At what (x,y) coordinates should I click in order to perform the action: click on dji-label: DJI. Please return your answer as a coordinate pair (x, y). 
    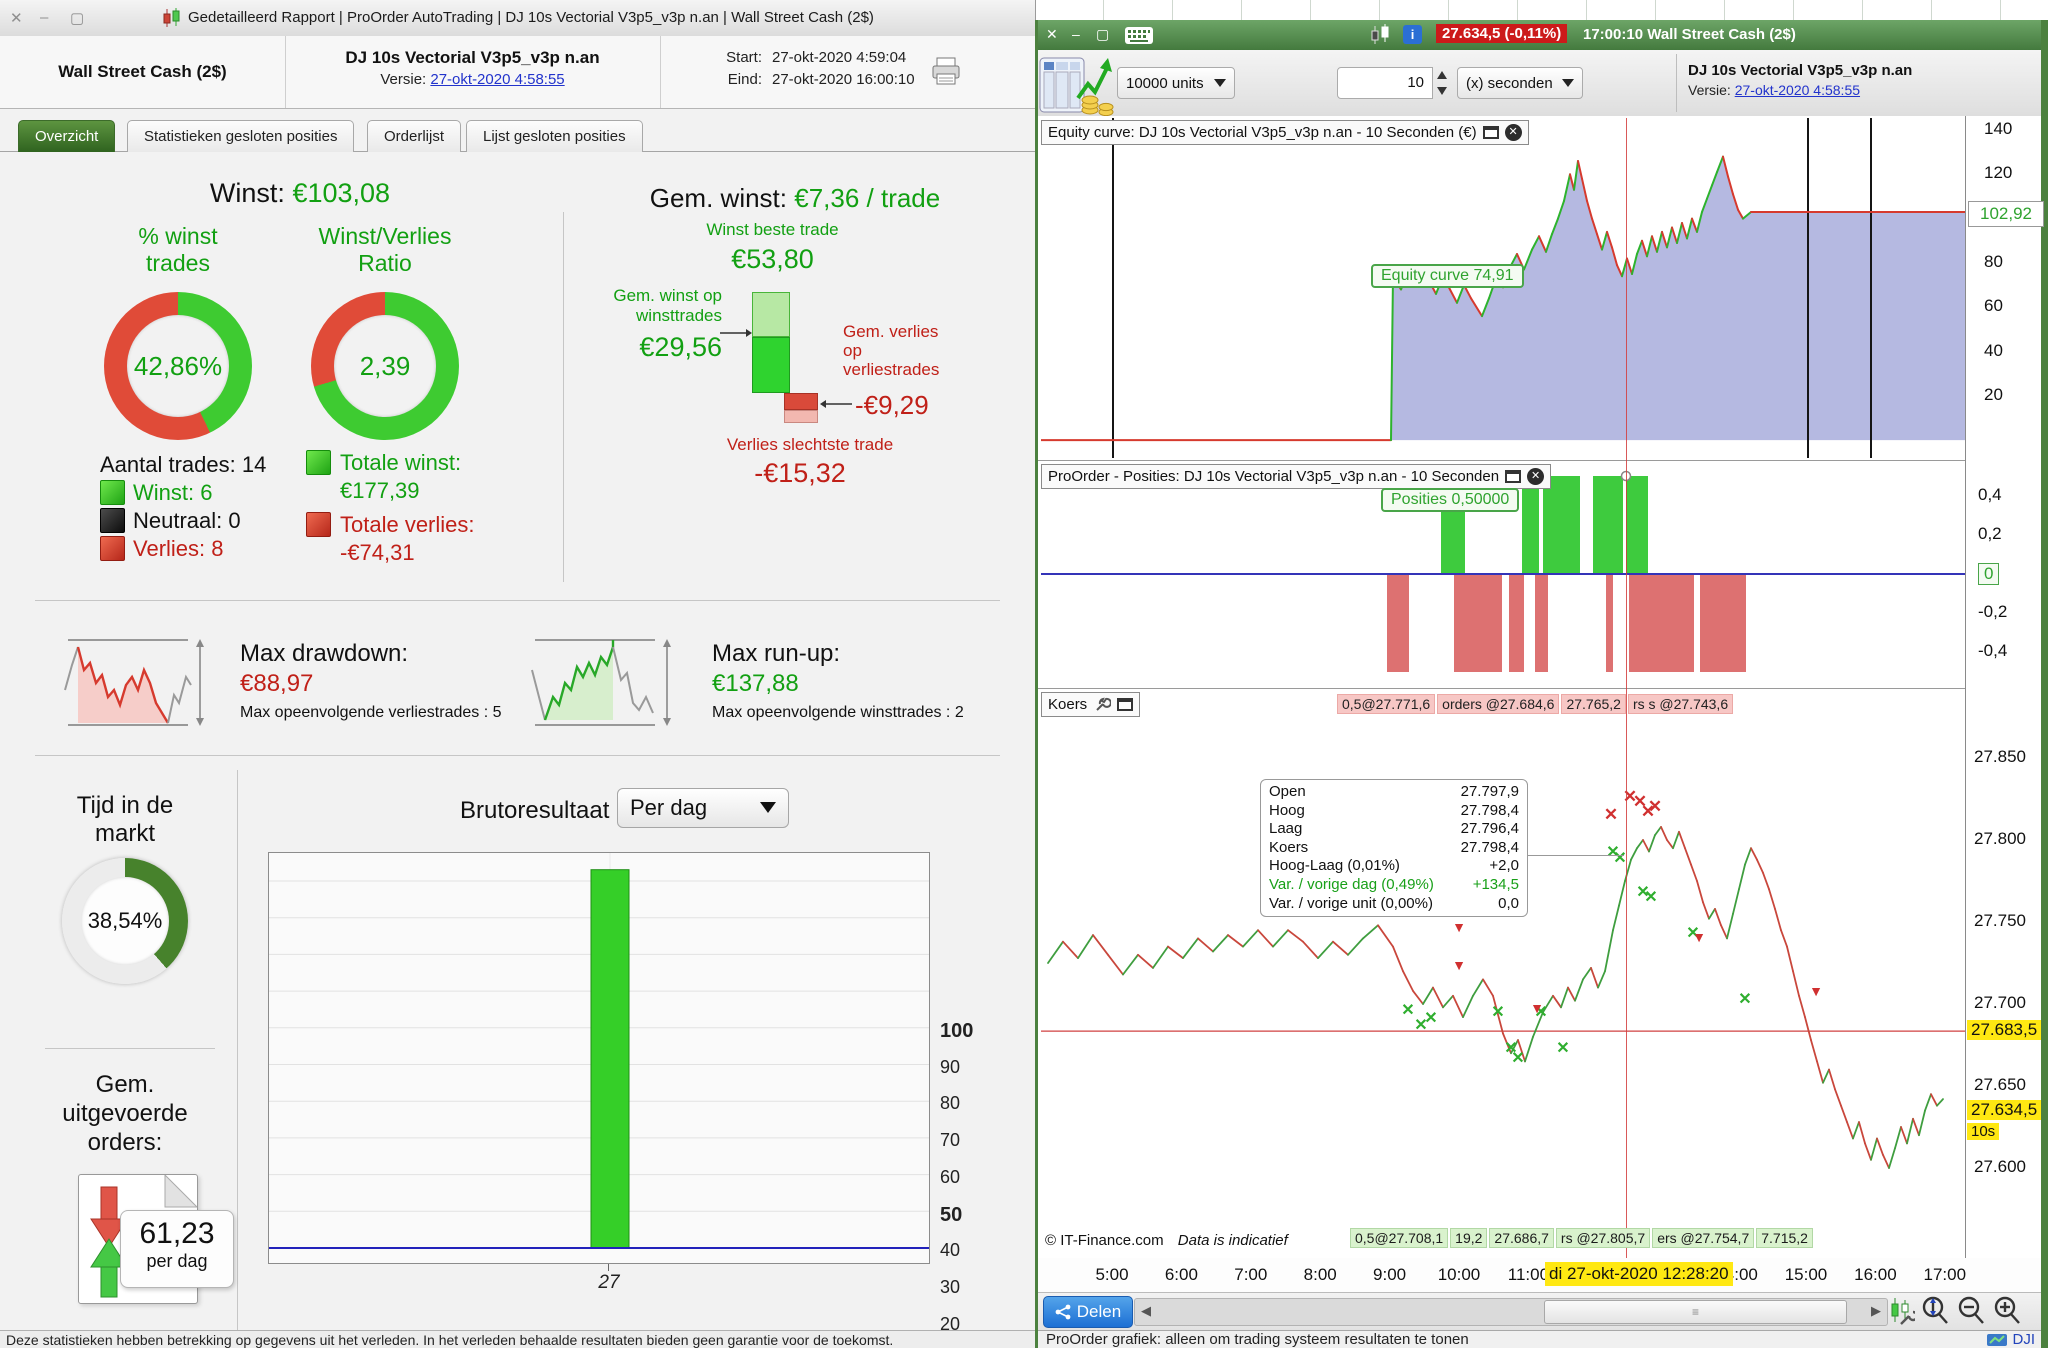
    Looking at the image, I should click on (2024, 1339).